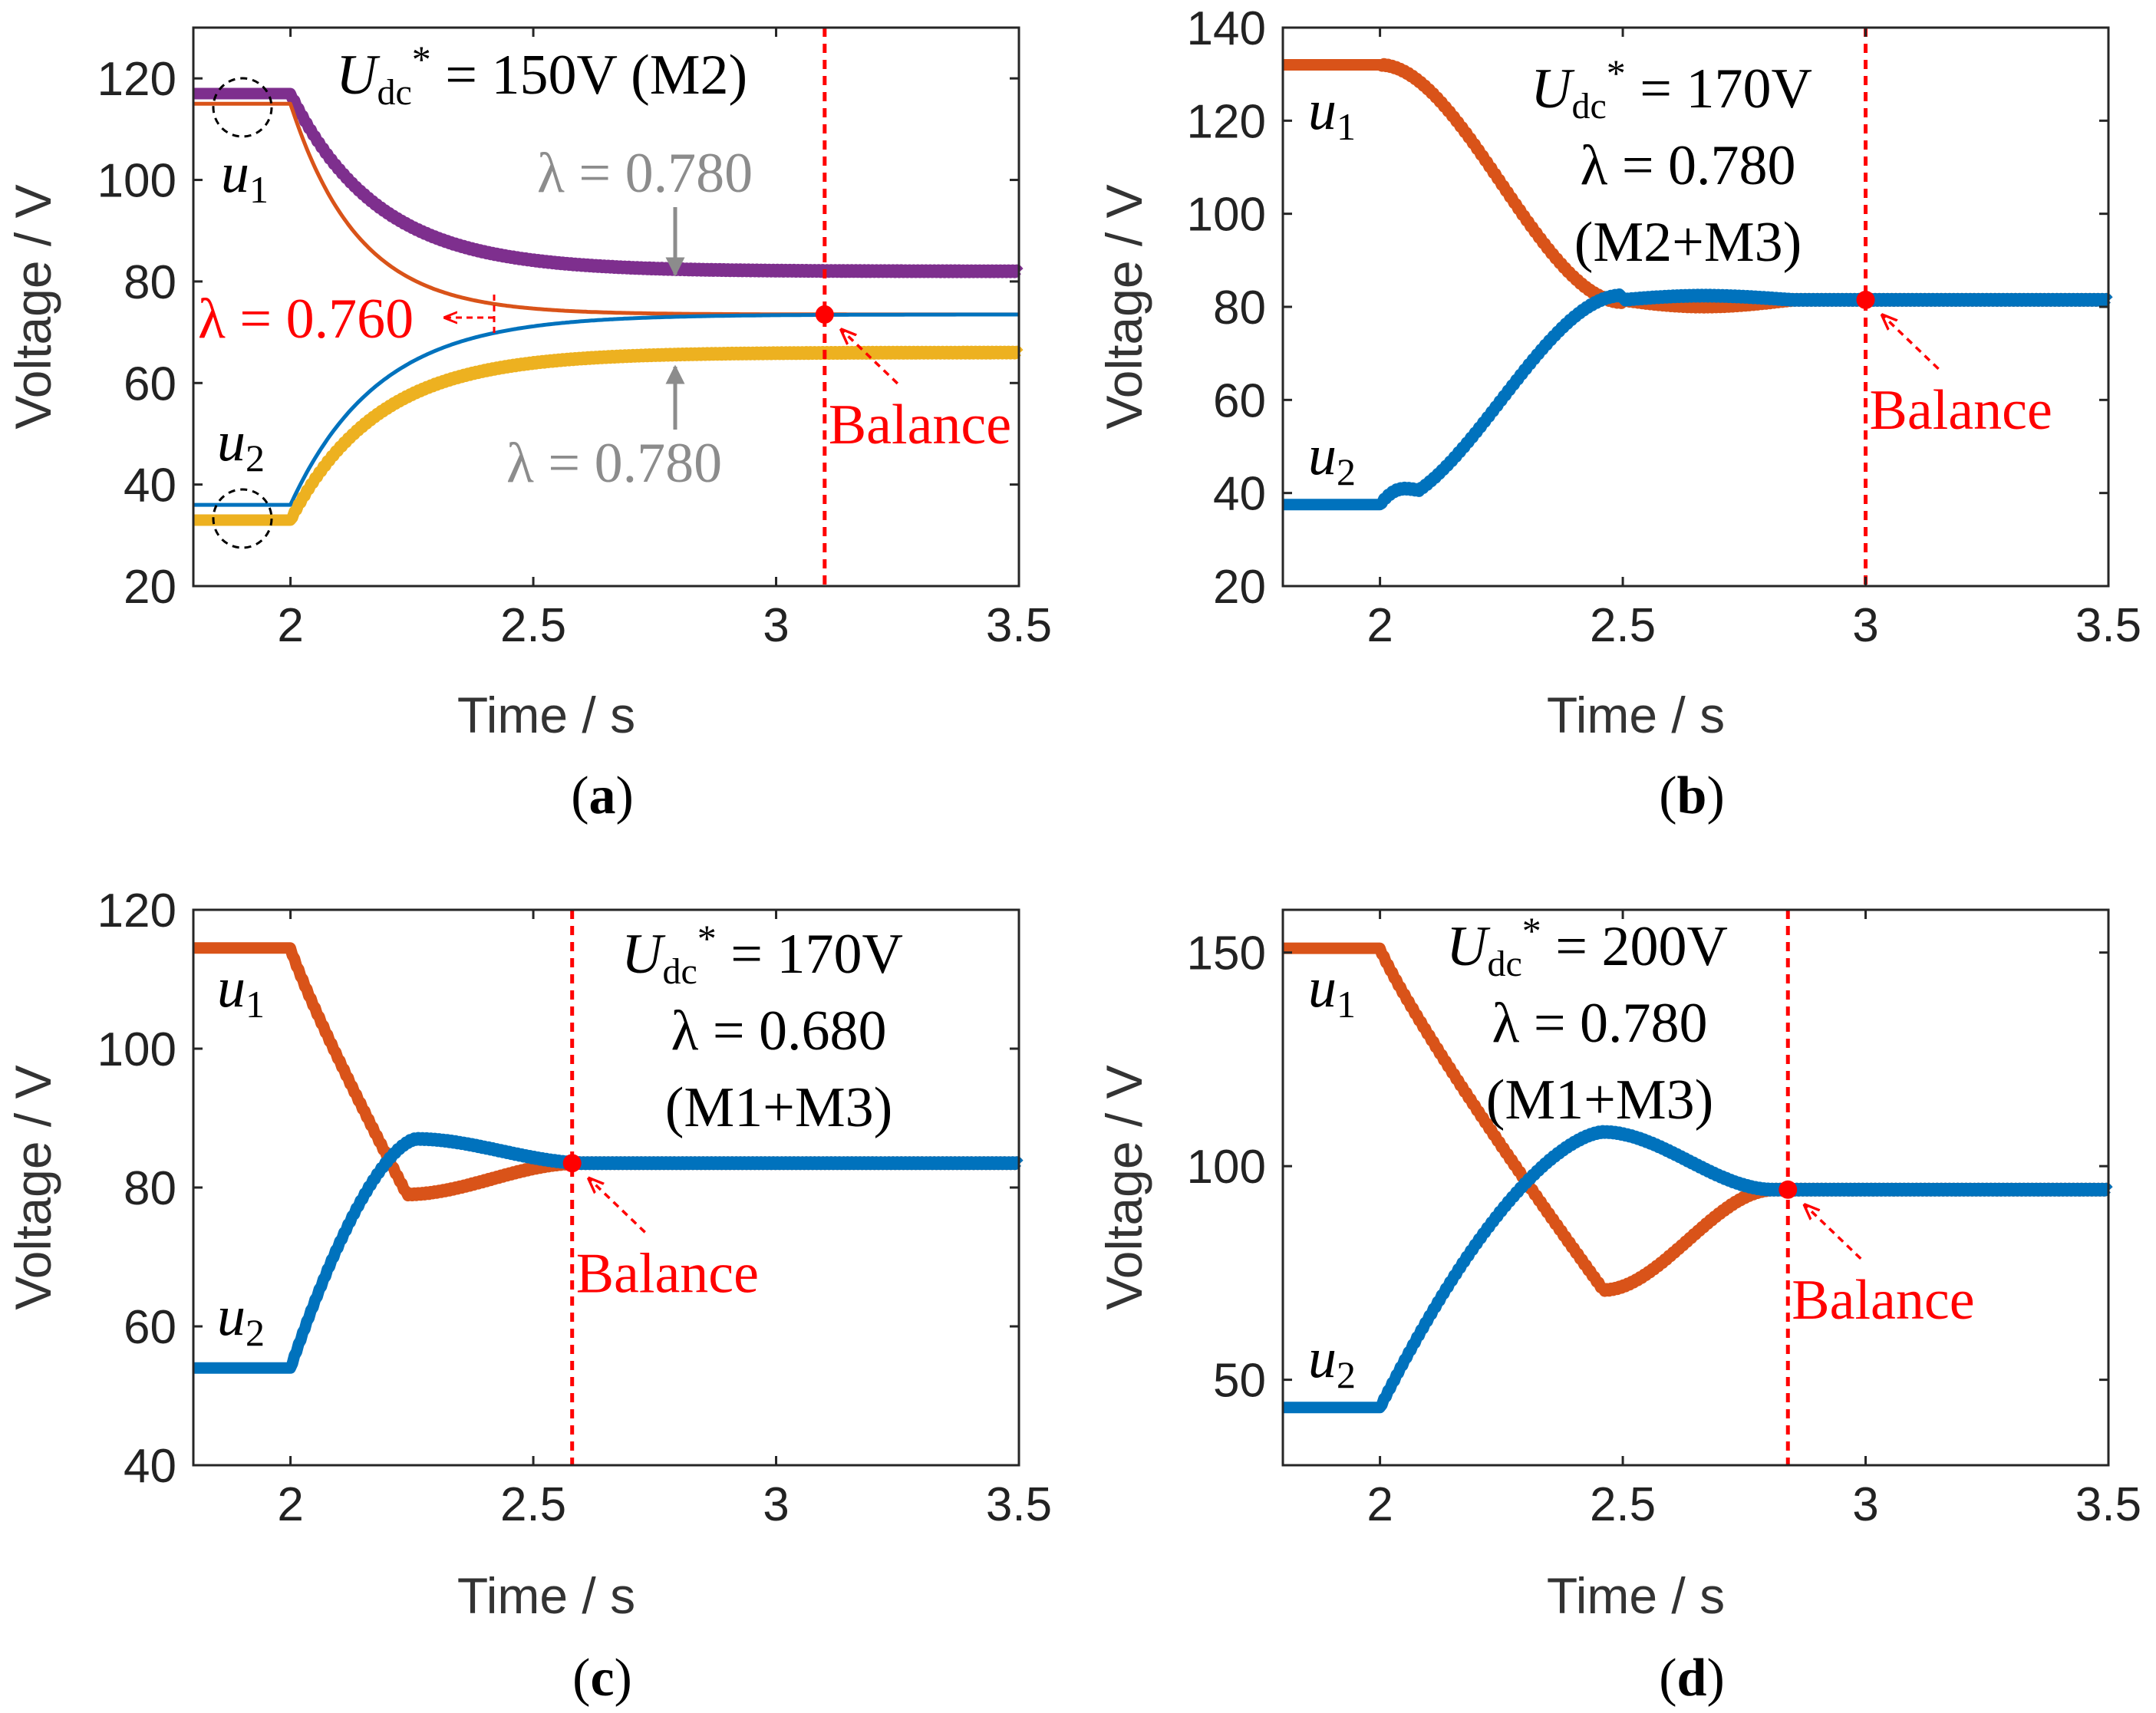 This screenshot has height=1713, width=2156. I want to click on panel-a-series: Balance, so click(607, 307).